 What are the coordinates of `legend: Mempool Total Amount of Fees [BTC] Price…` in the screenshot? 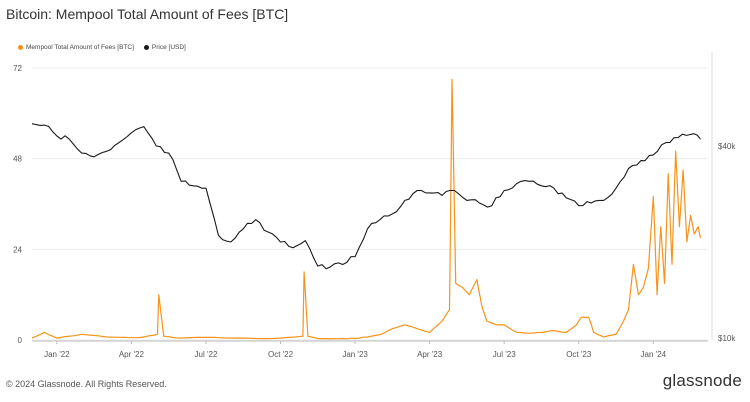 It's located at (102, 47).